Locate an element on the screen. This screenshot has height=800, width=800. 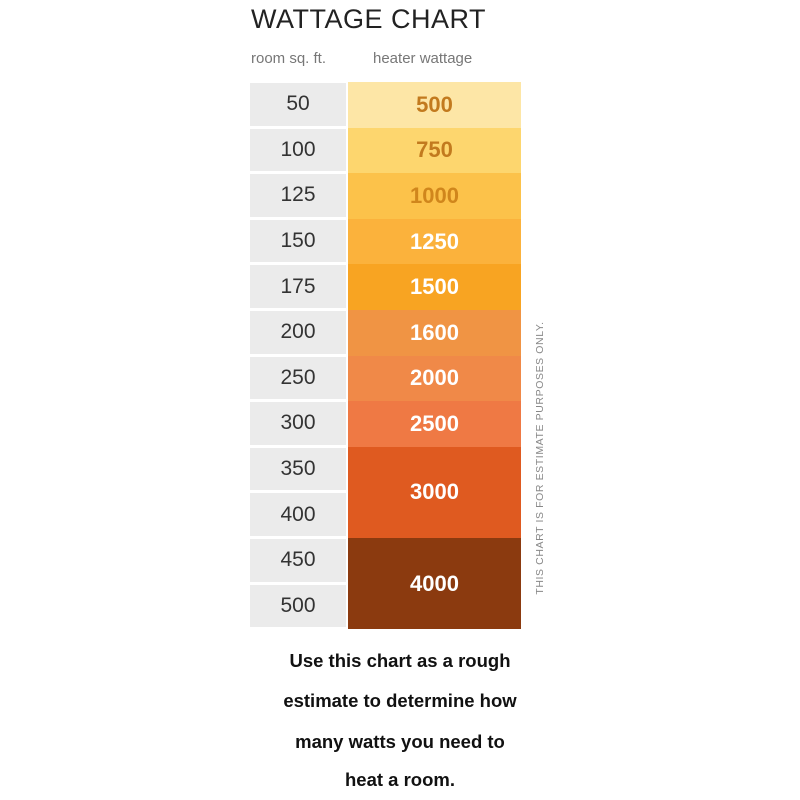
sqft-cell: 400 is located at coordinates (298, 514).